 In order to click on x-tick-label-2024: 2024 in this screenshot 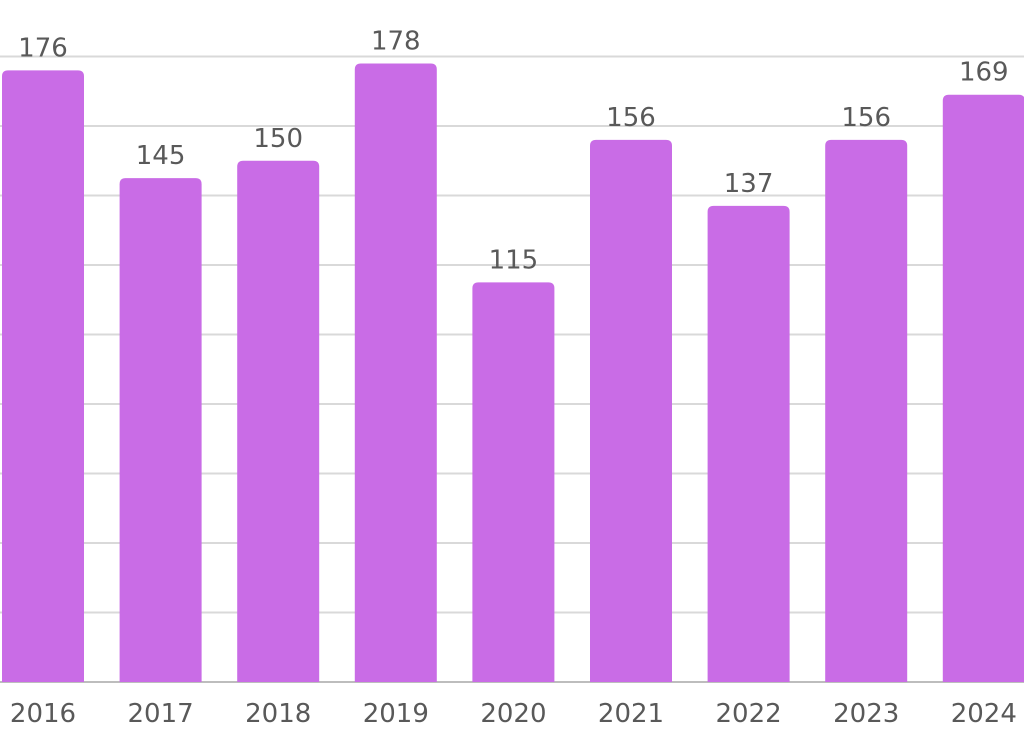, I will do `click(984, 714)`.